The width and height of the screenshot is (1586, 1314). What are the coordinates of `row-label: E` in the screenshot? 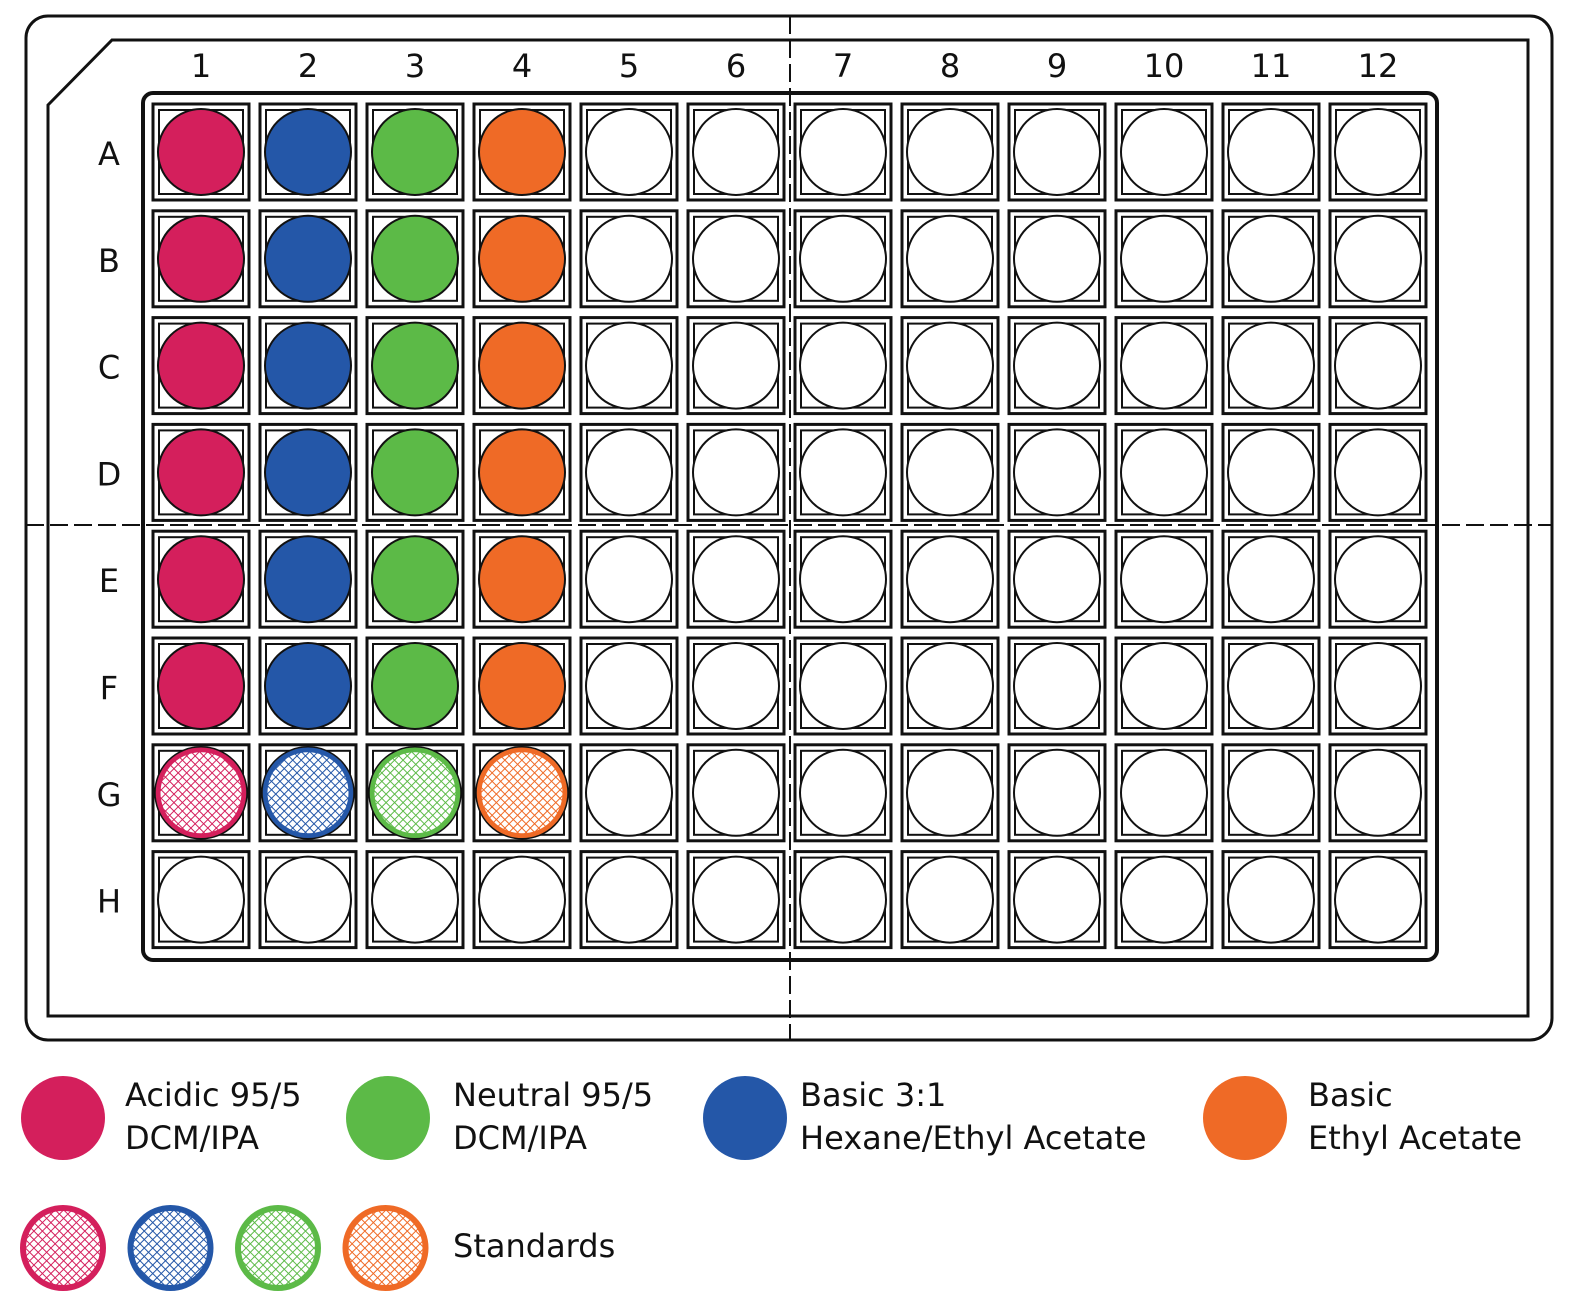 It's located at (109, 581).